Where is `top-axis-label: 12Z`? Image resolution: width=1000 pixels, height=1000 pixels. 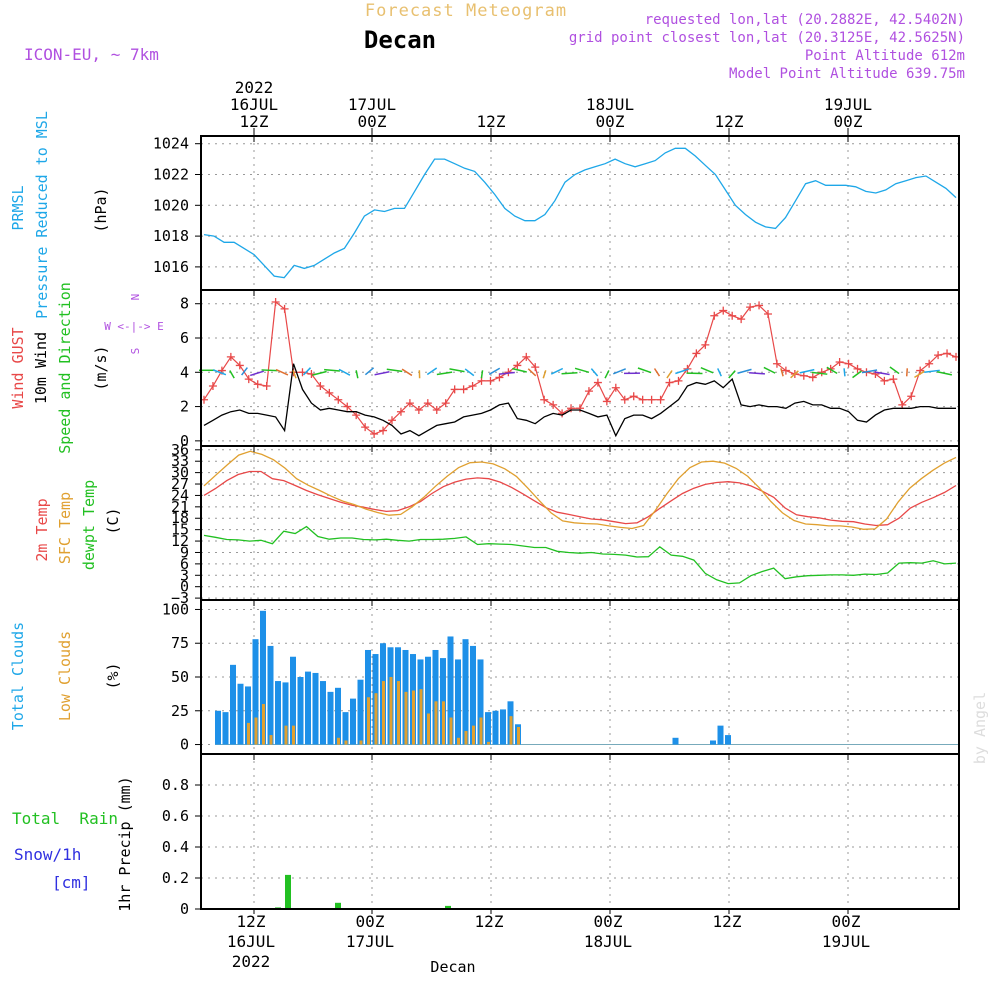 top-axis-label: 12Z is located at coordinates (491, 121).